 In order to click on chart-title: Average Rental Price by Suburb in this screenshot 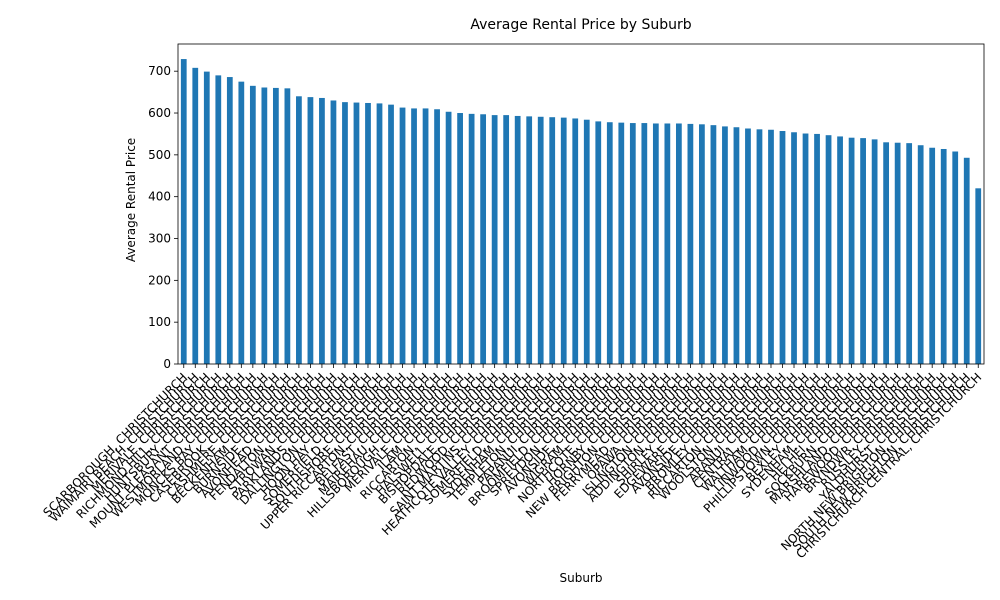, I will do `click(580, 25)`.